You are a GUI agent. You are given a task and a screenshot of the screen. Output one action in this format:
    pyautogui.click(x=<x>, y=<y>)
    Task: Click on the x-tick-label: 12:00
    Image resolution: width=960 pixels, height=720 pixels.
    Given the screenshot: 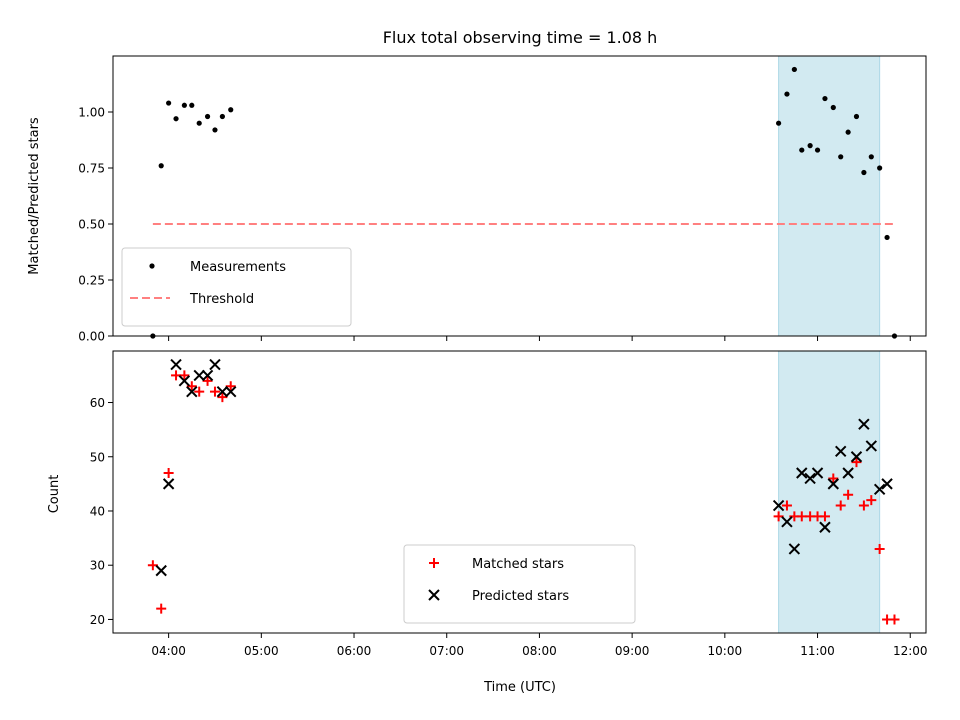 What is the action you would take?
    pyautogui.click(x=910, y=651)
    